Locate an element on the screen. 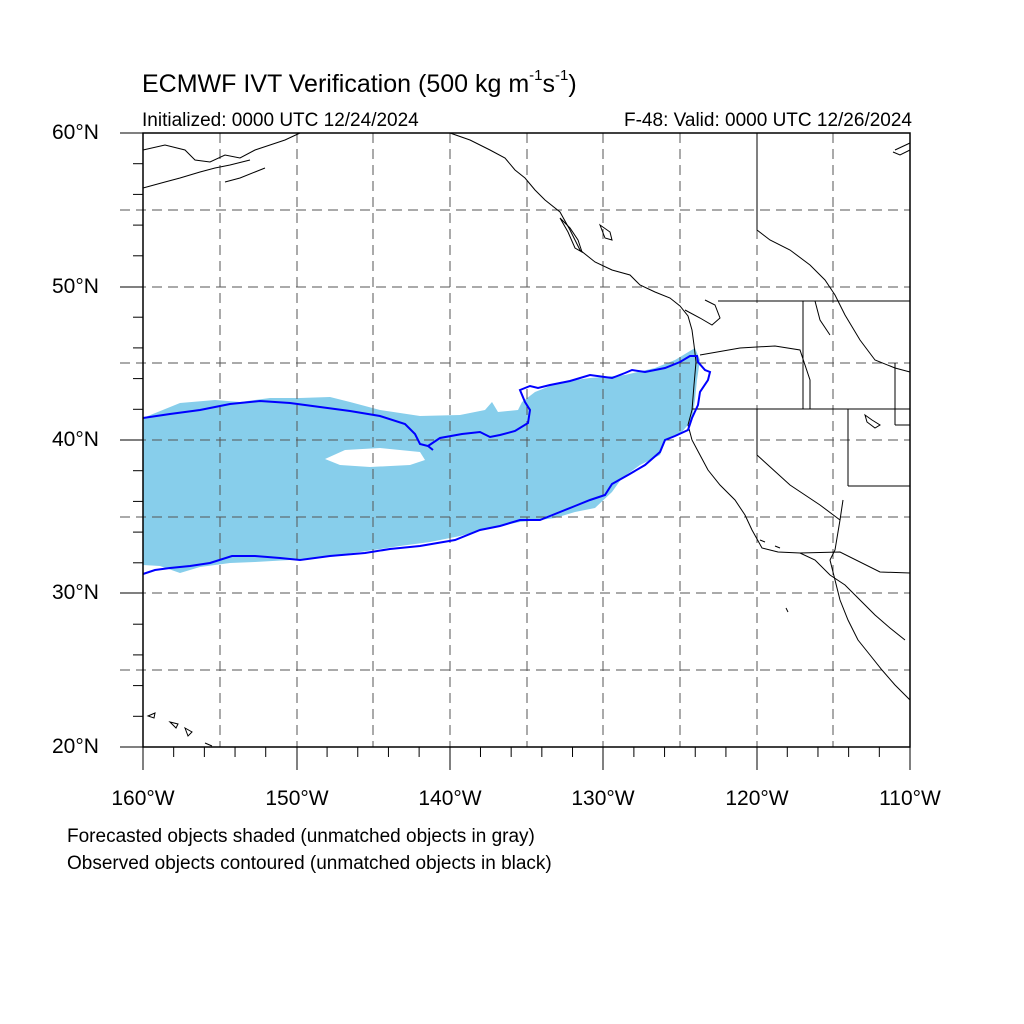 This screenshot has height=1024, width=1024. lat-label-20n: 20°N is located at coordinates (75, 746).